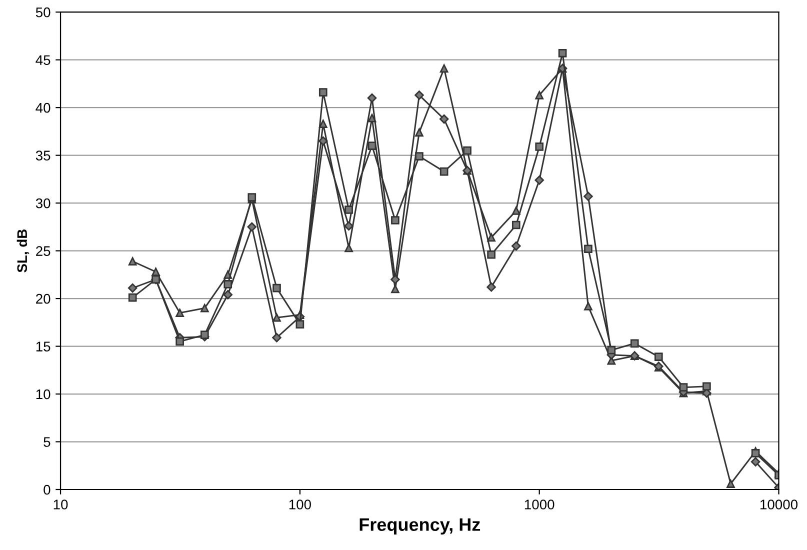  Describe the element at coordinates (23, 250) in the screenshot. I see `y-axis-title: SL, dB` at that location.